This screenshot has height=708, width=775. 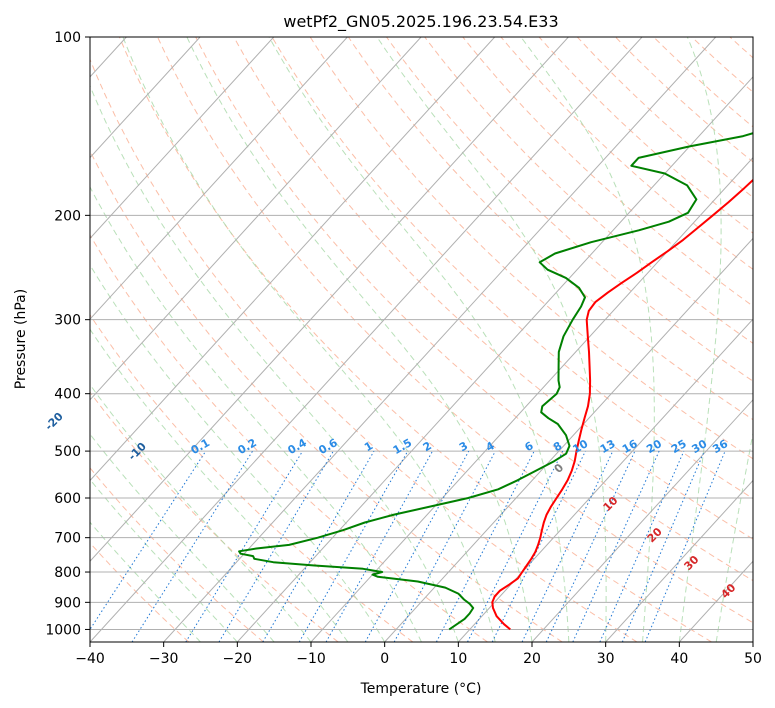 What do you see at coordinates (21, 339) in the screenshot?
I see `y-axis-label: Pressure (hPa)` at bounding box center [21, 339].